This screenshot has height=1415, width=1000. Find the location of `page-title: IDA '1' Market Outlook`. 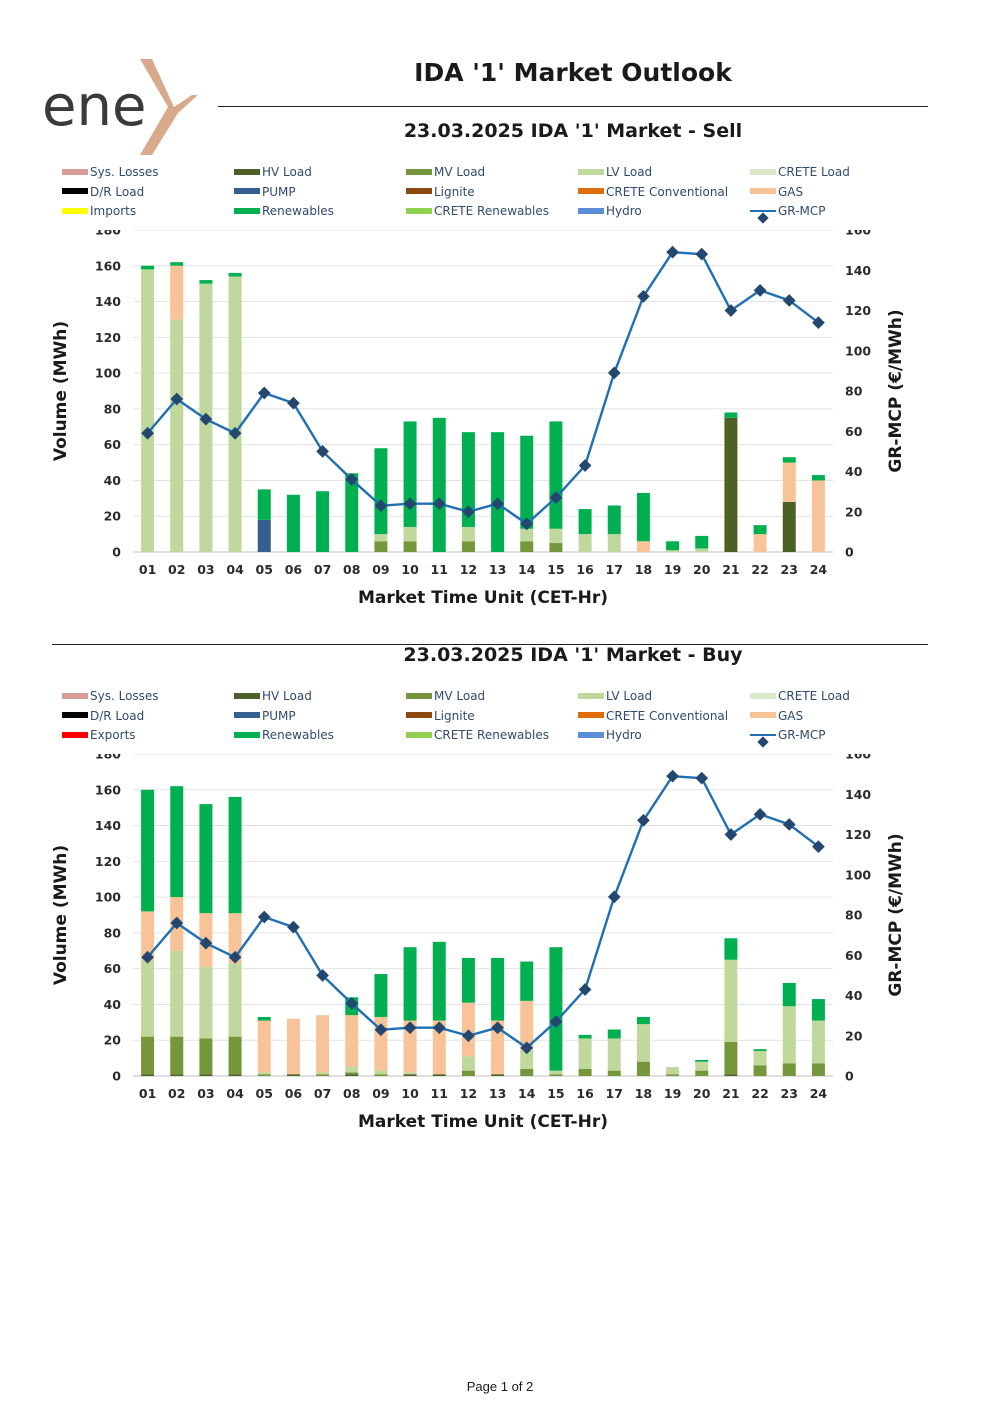

page-title: IDA '1' Market Outlook is located at coordinates (573, 72).